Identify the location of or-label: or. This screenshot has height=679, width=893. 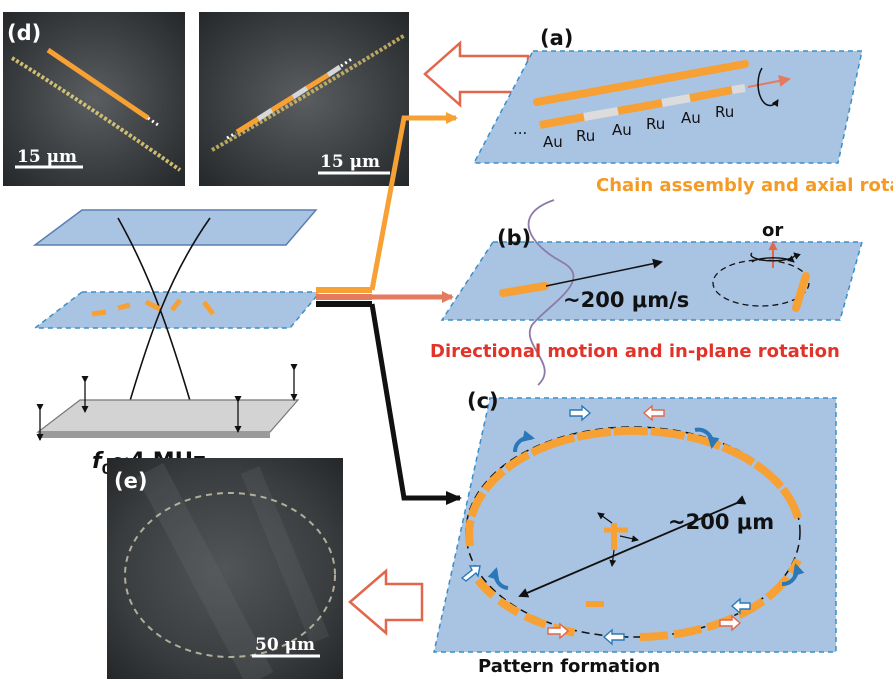
(772, 230).